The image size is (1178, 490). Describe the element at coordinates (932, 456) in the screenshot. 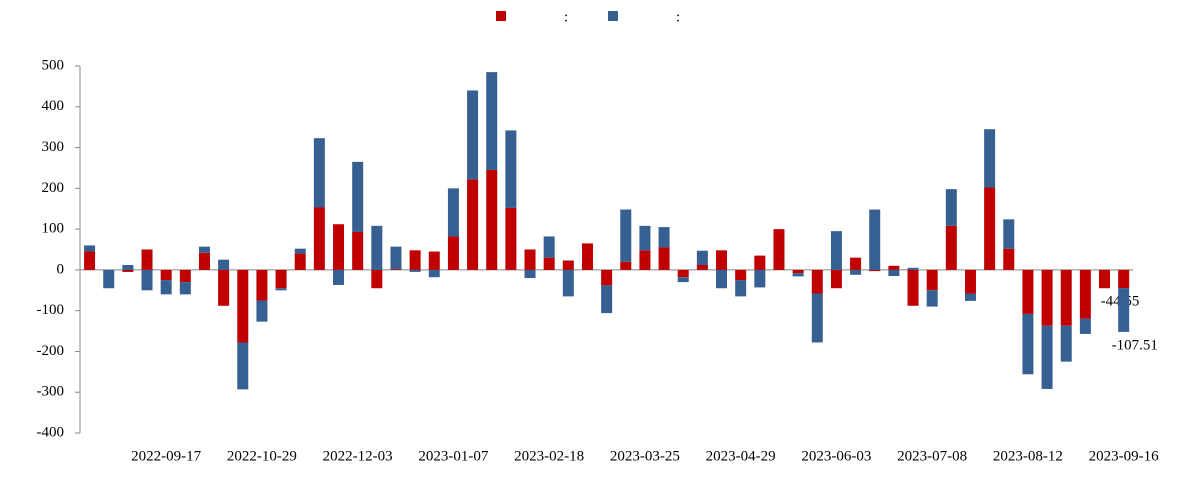

I see `x-tick-label: 2023-07-08` at that location.